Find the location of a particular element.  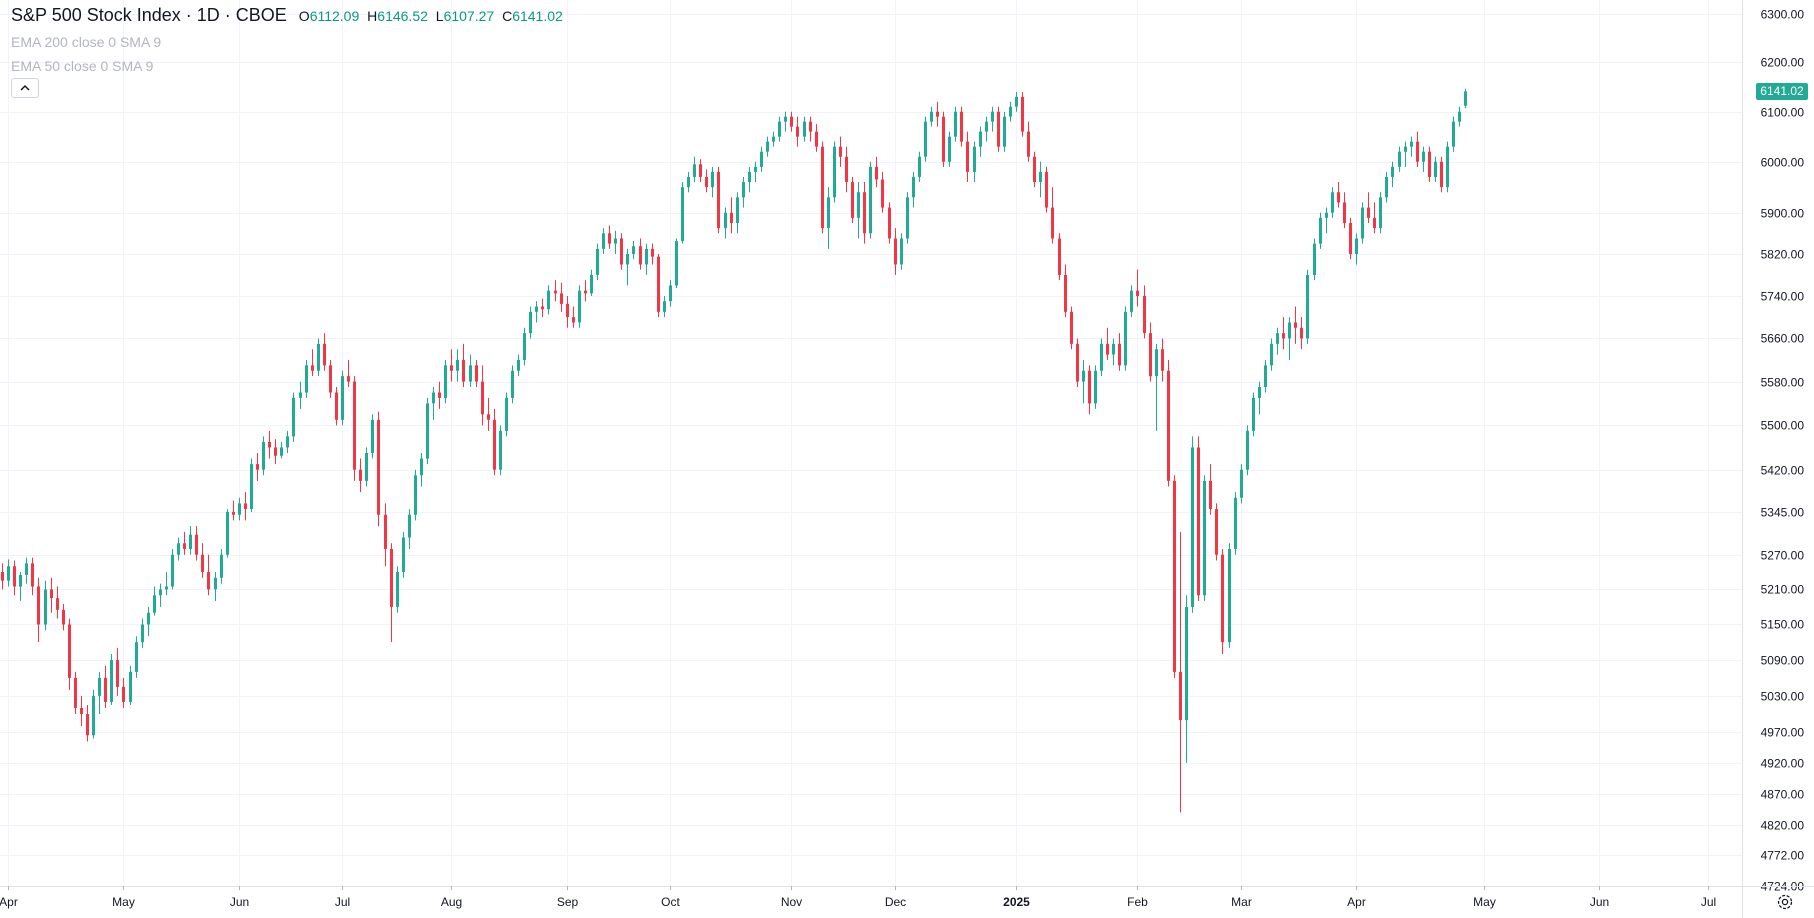

settings-button is located at coordinates (1785, 902).